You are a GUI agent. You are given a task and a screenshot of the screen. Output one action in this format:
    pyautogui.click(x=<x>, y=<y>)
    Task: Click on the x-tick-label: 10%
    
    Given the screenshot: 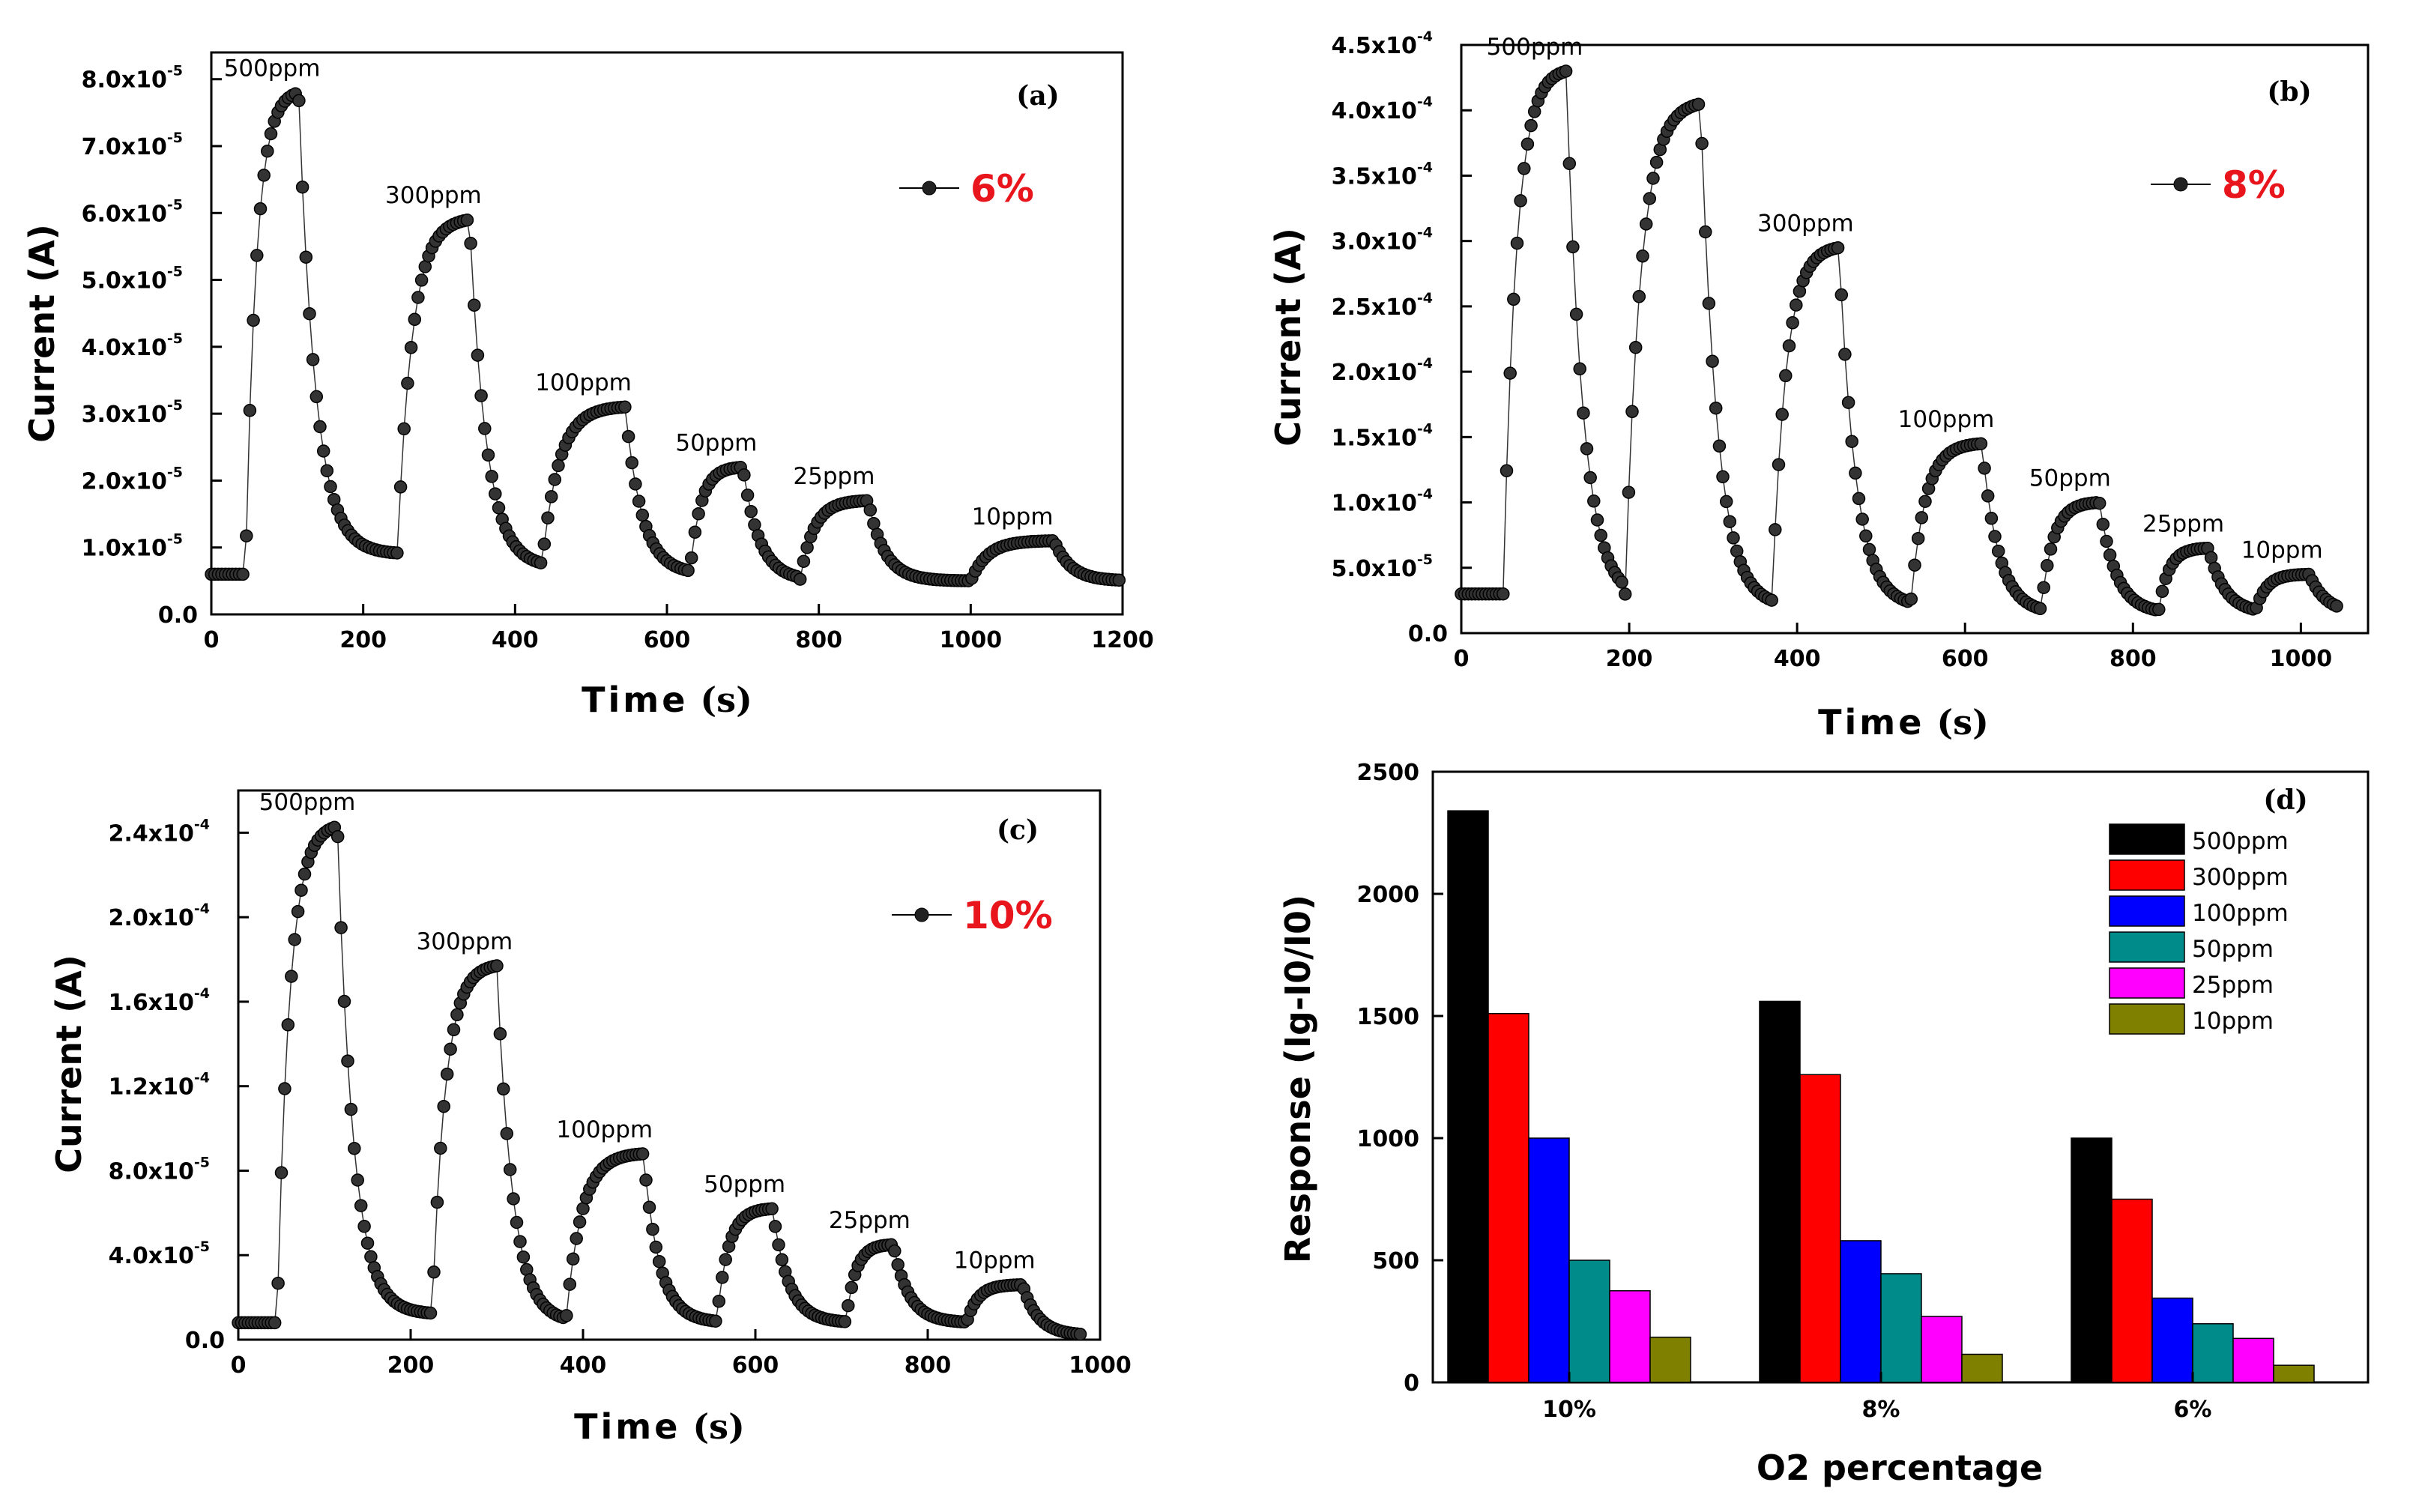 What is the action you would take?
    pyautogui.click(x=1569, y=1410)
    